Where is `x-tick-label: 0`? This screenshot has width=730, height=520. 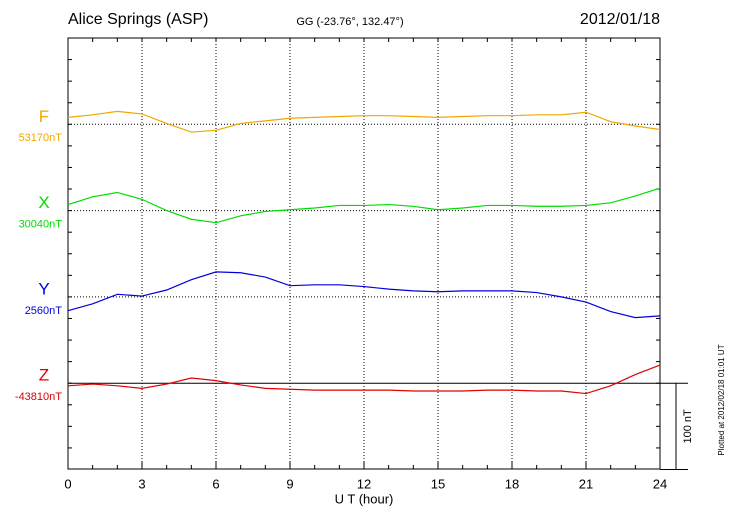
x-tick-label: 0 is located at coordinates (67, 483).